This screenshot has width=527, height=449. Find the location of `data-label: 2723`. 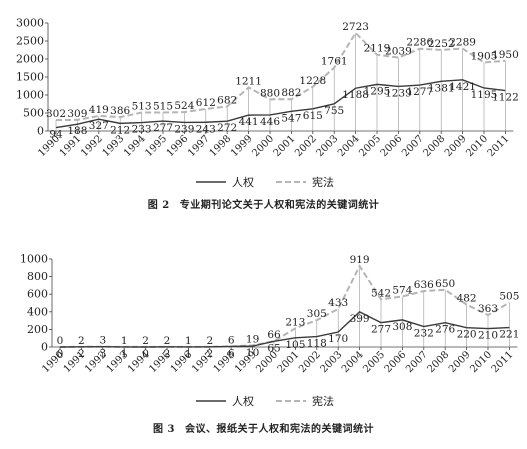

data-label: 2723 is located at coordinates (355, 27).